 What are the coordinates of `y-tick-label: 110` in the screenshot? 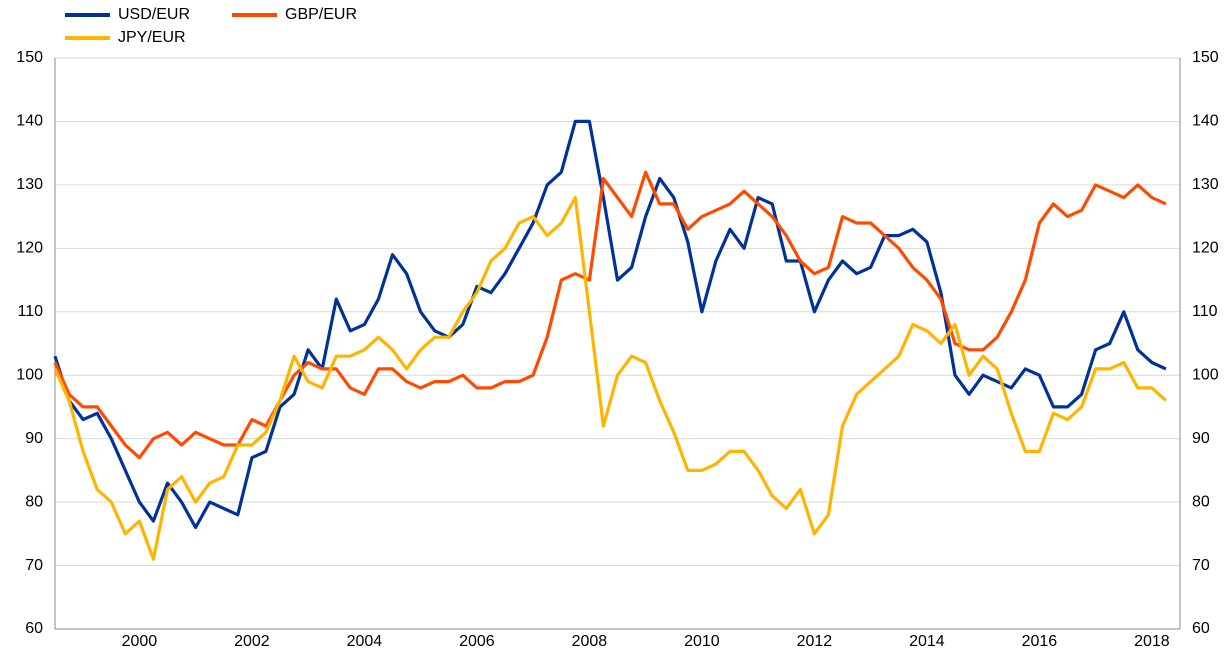 It's located at (30, 311).